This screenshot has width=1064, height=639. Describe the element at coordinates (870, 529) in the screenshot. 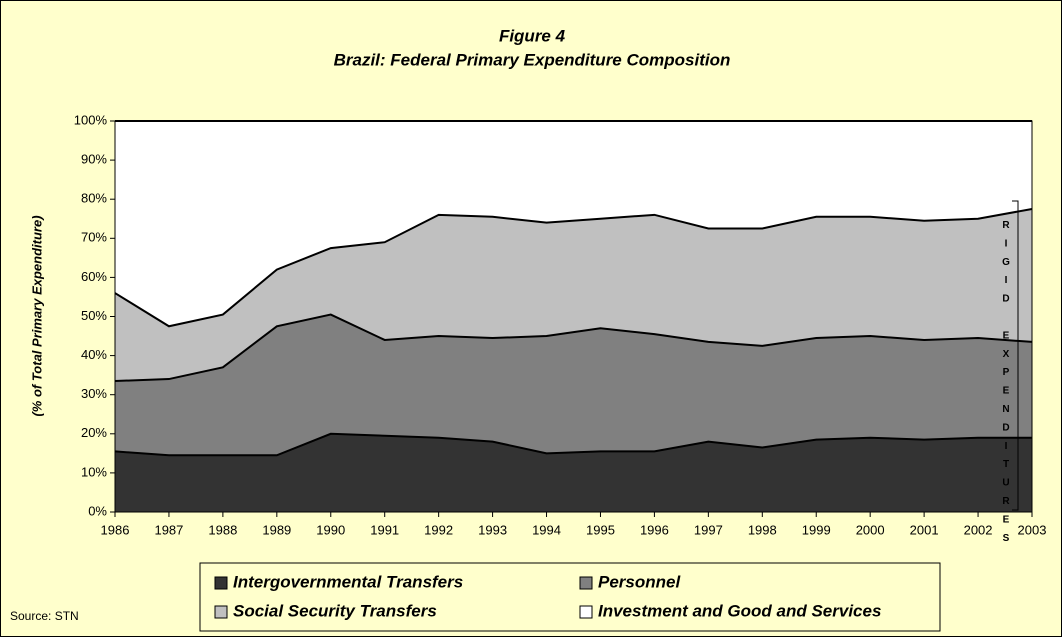

I see `x-tick-label: 2000` at that location.